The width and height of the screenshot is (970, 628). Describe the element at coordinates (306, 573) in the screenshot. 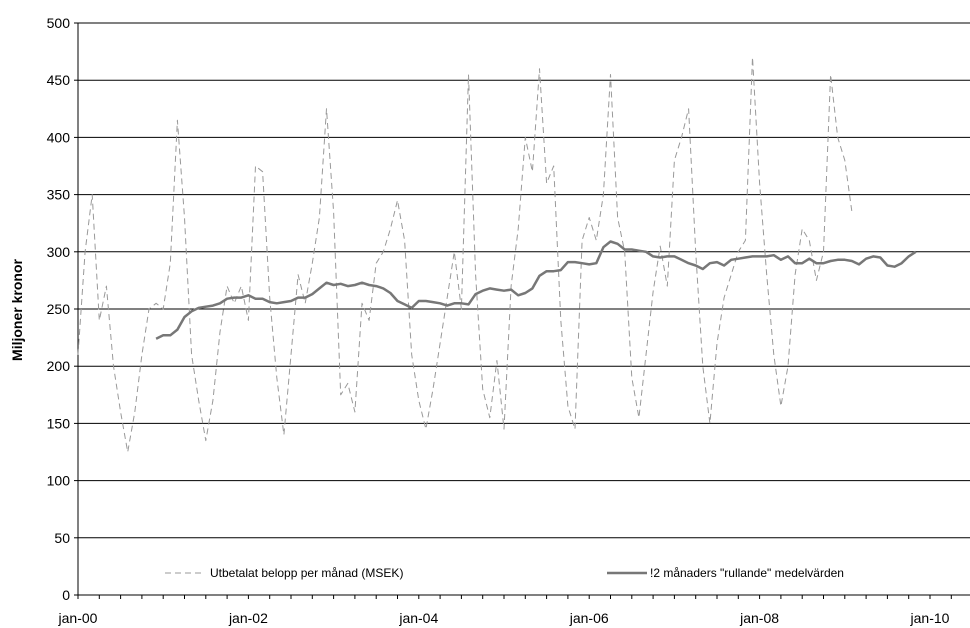

I see `legend-label-monthly: Utbetalat belopp per månad (MSEK)` at that location.